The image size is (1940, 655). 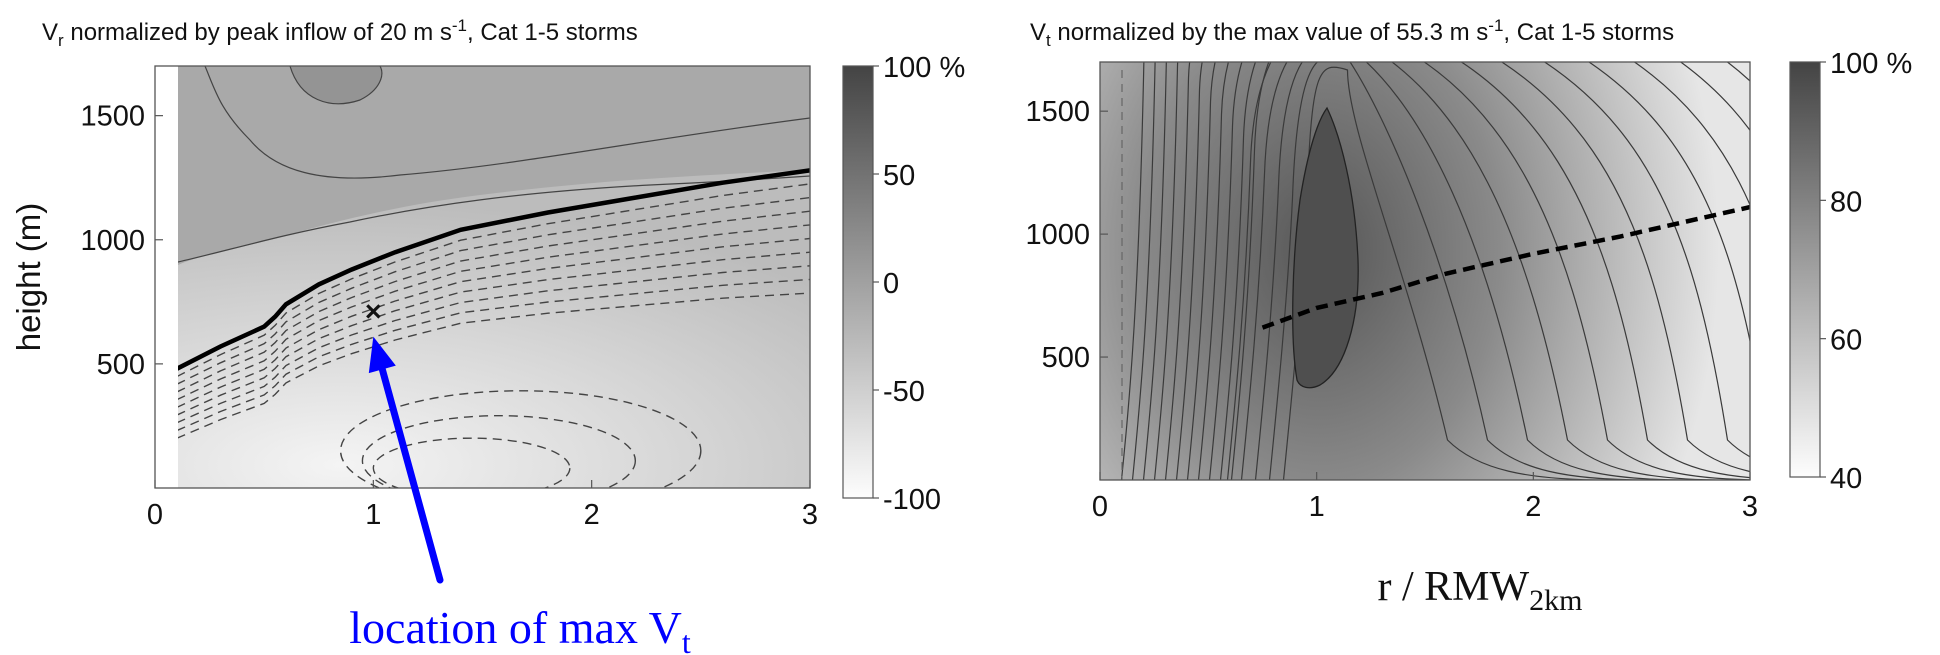 I want to click on vt-colorbar, so click(x=1805, y=269).